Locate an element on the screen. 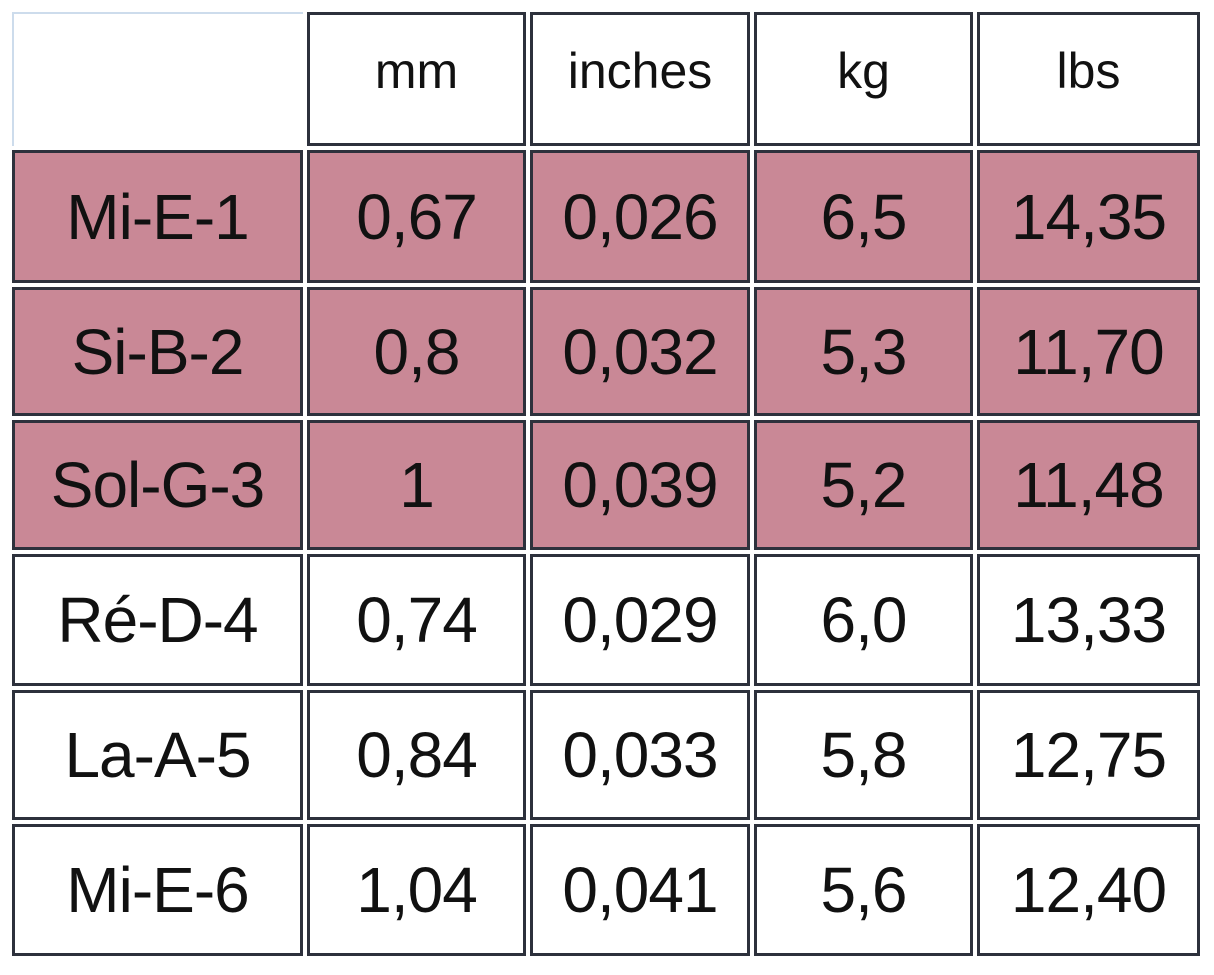 The height and width of the screenshot is (975, 1214). row-label: Mi-E-1 is located at coordinates (157, 216).